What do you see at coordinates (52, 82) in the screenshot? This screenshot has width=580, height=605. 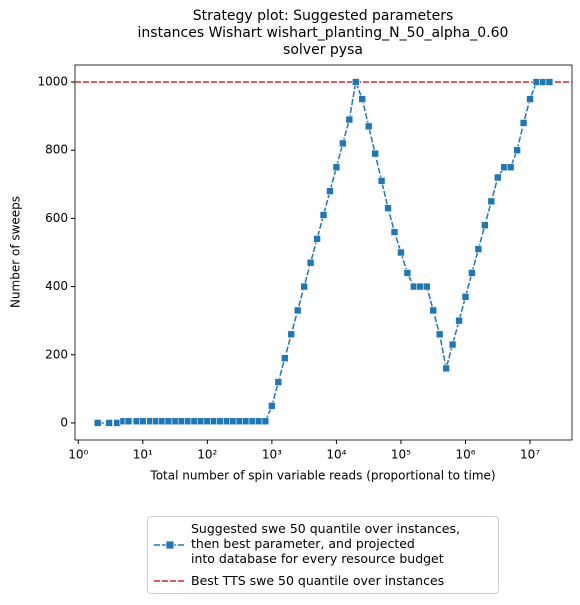 I see `y-tick-label: 1000` at bounding box center [52, 82].